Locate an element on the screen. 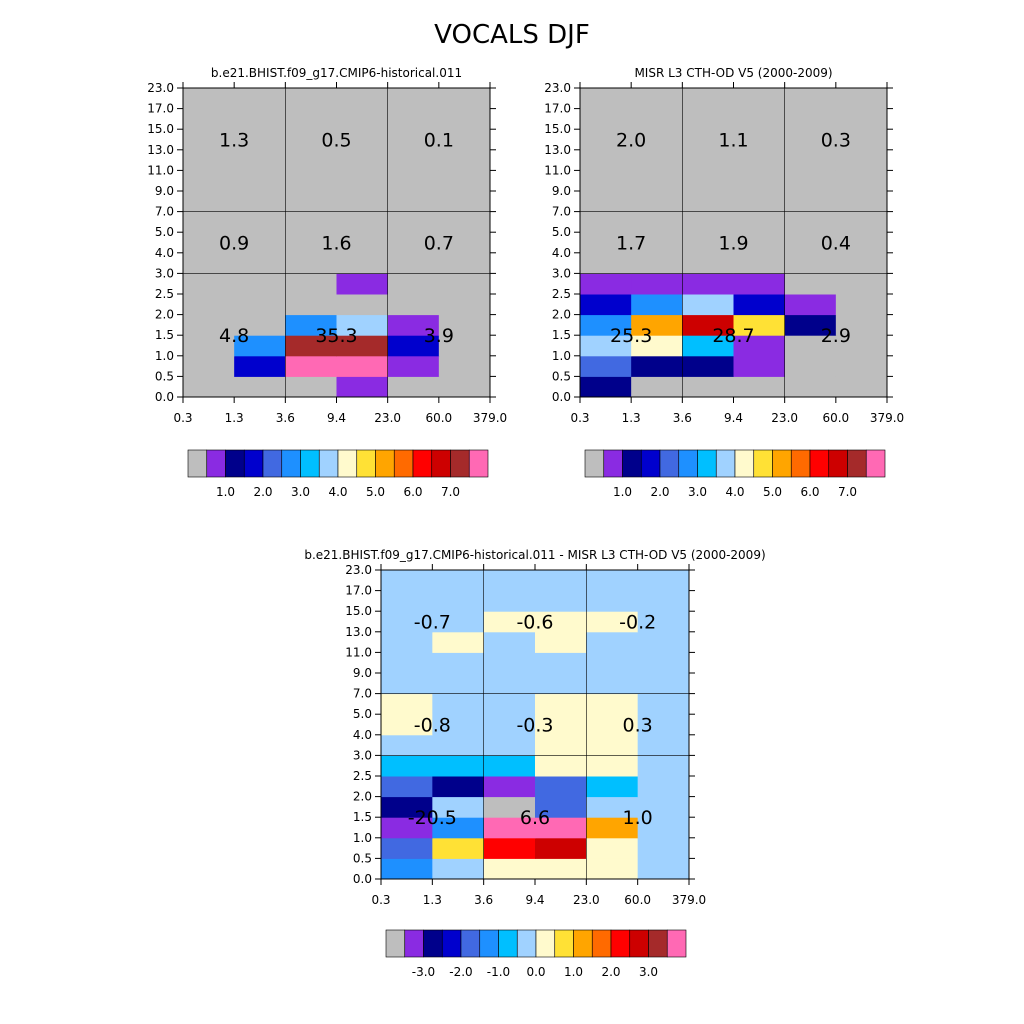 This screenshot has width=1024, height=1024. y-tick-label: 7.0 is located at coordinates (362, 694).